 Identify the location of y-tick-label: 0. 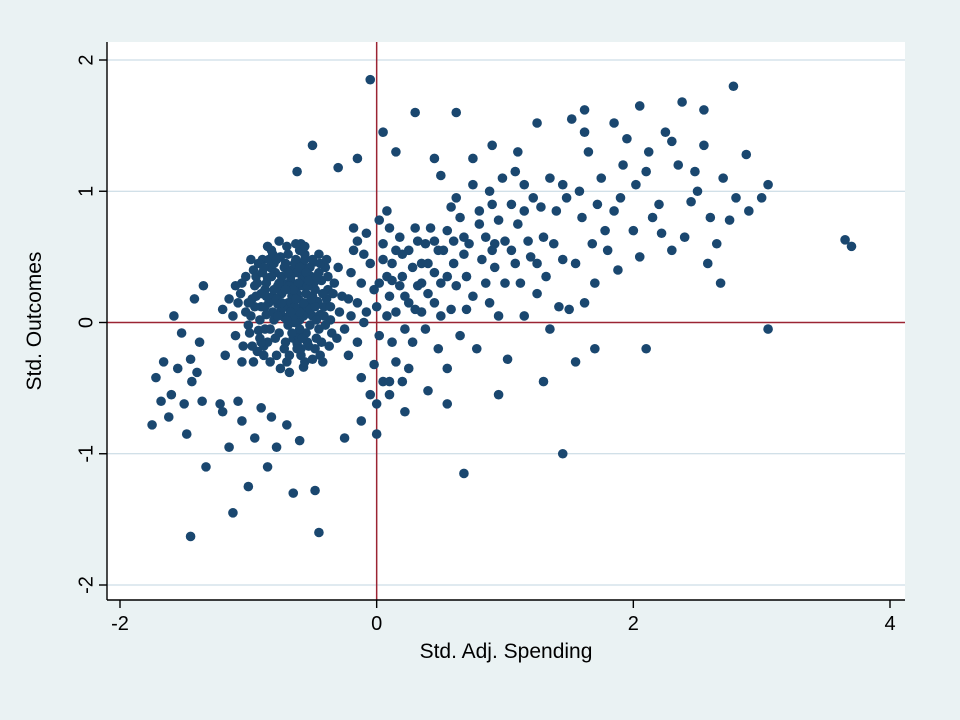
(86, 322).